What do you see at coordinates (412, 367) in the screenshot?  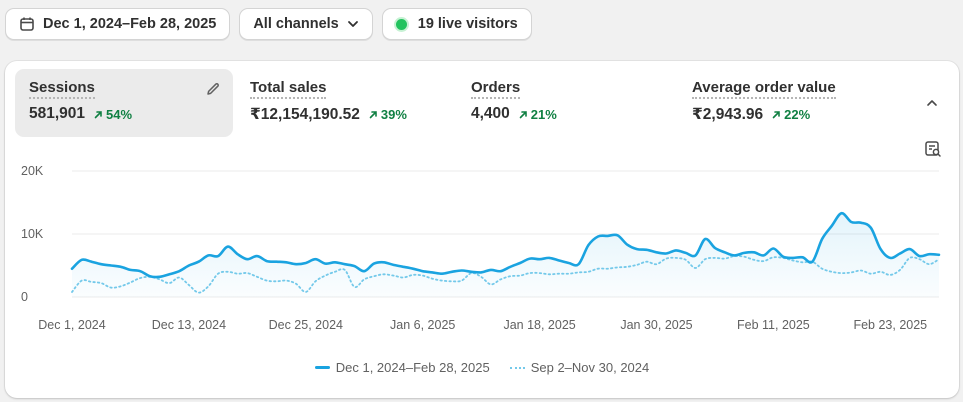 I see `legend-label: Dec 1, 2024–Feb 28, 2025` at bounding box center [412, 367].